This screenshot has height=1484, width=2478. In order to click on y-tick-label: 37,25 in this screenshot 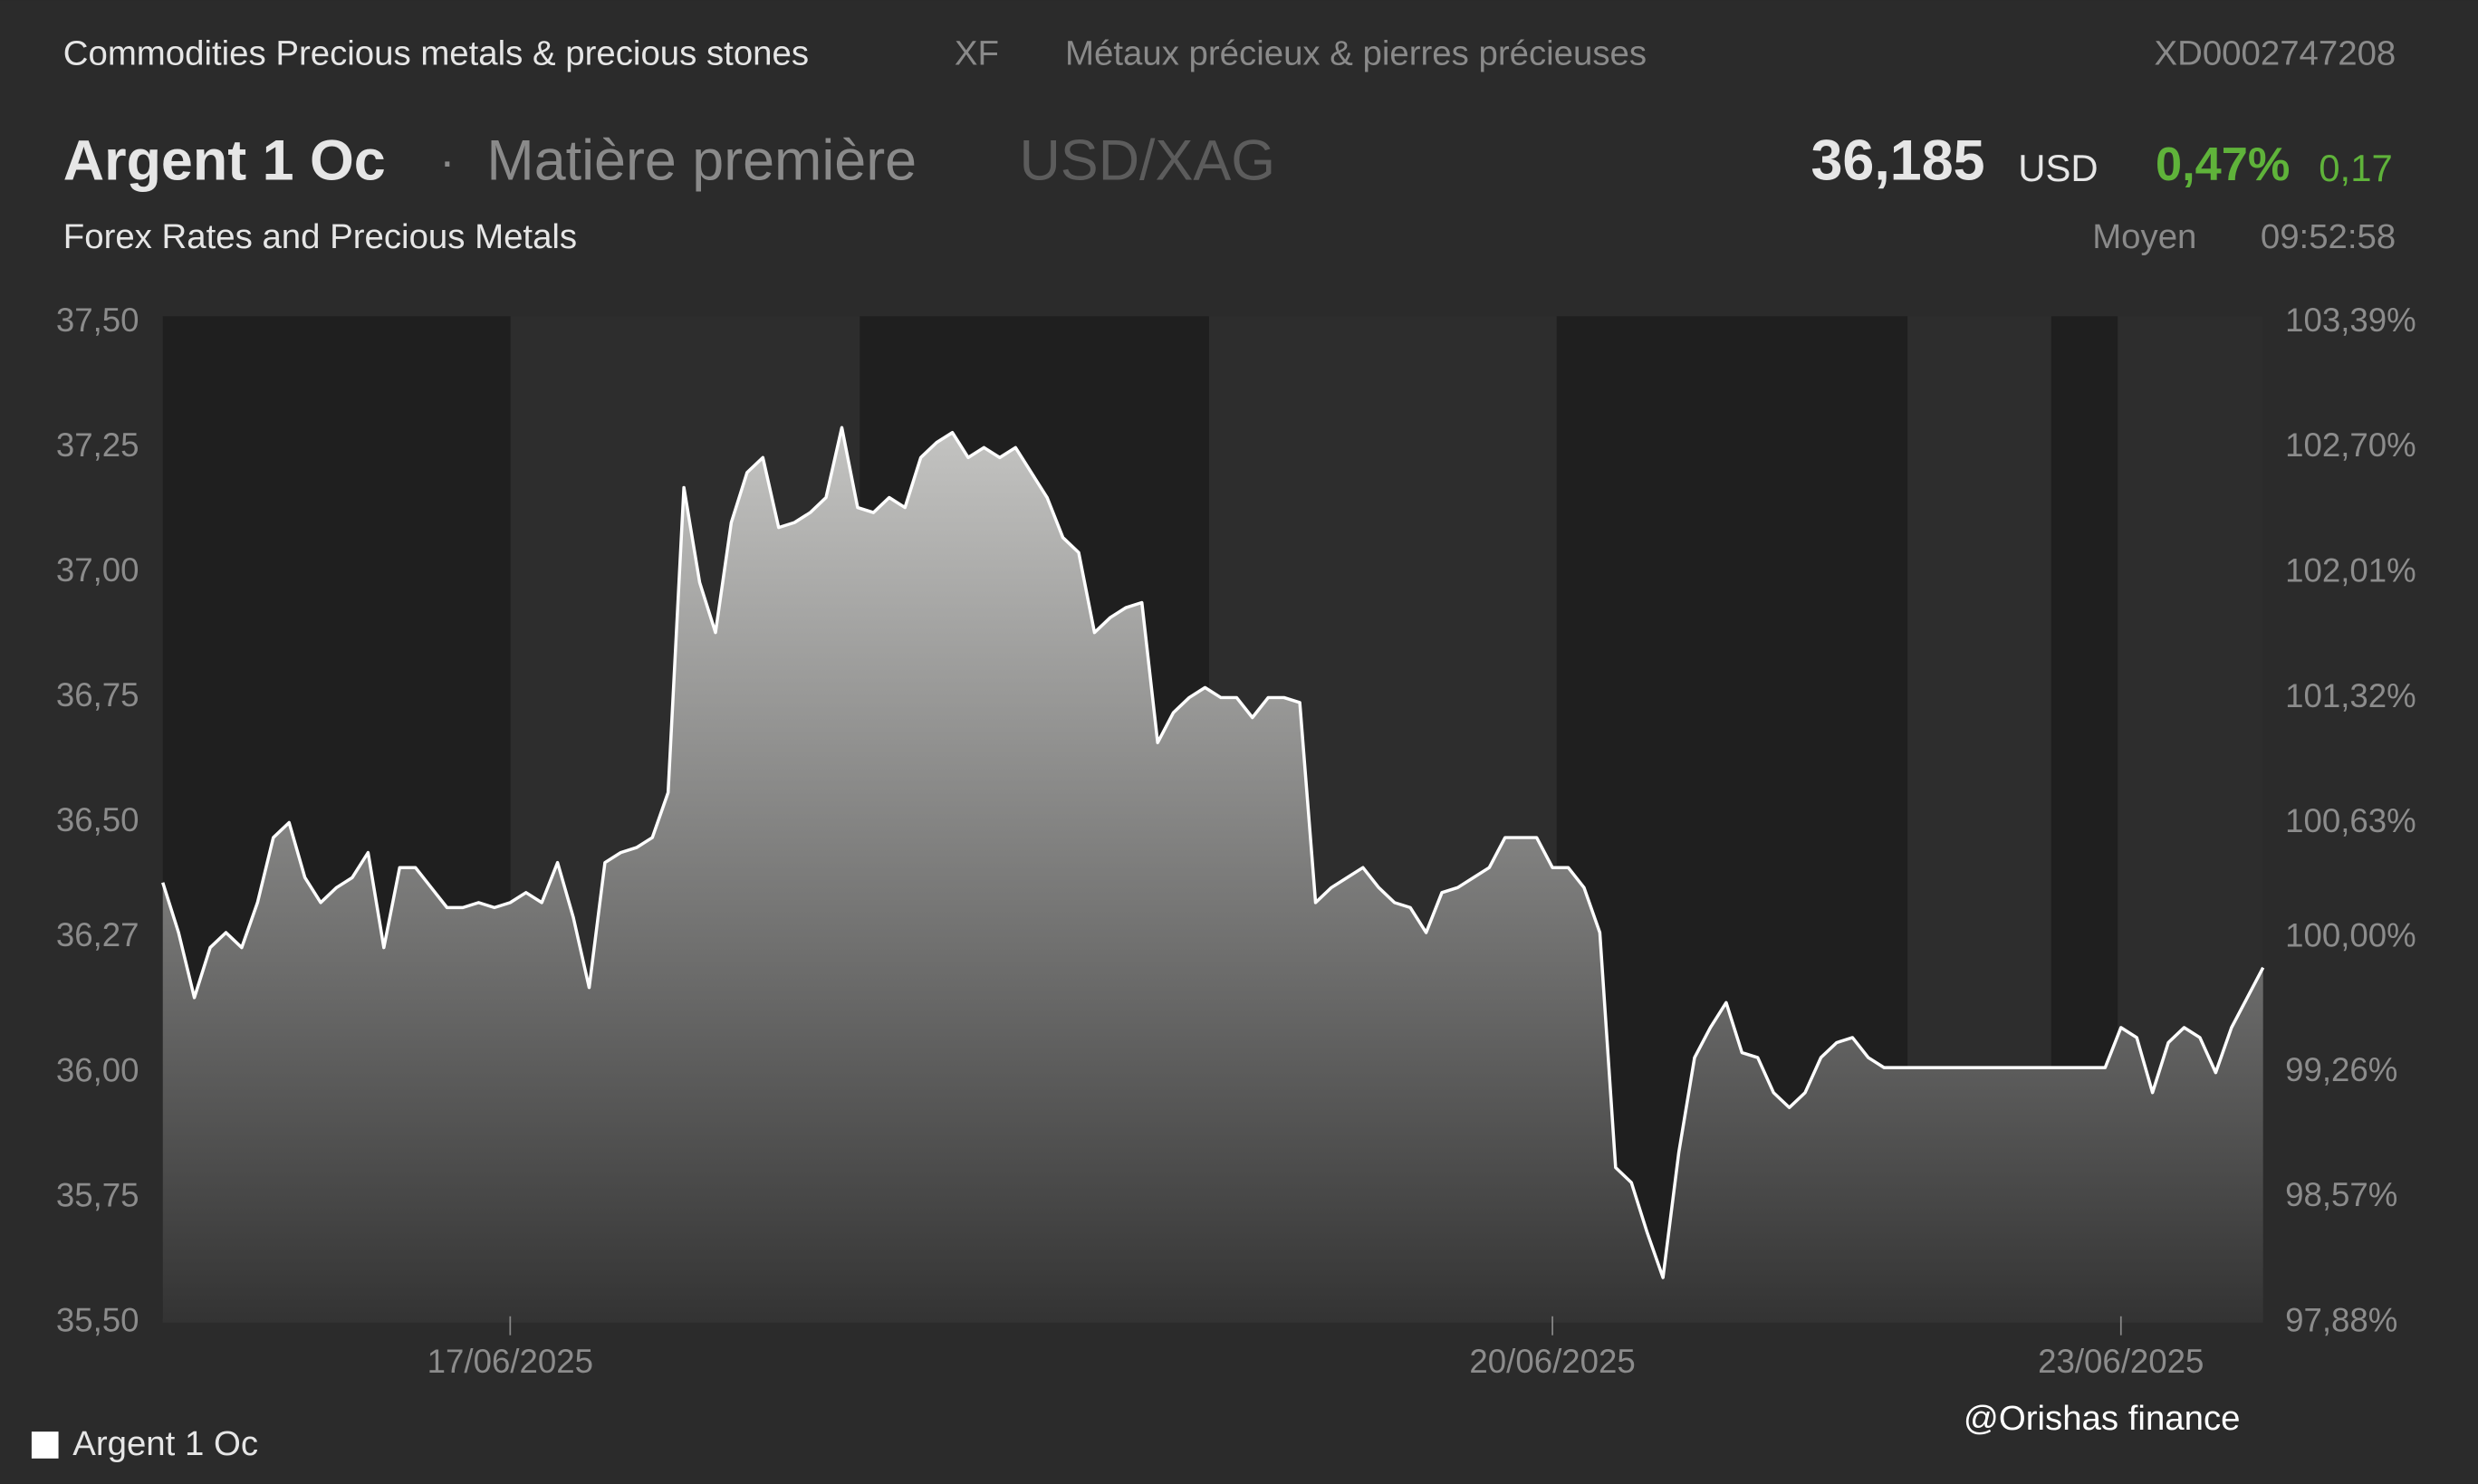, I will do `click(97, 445)`.